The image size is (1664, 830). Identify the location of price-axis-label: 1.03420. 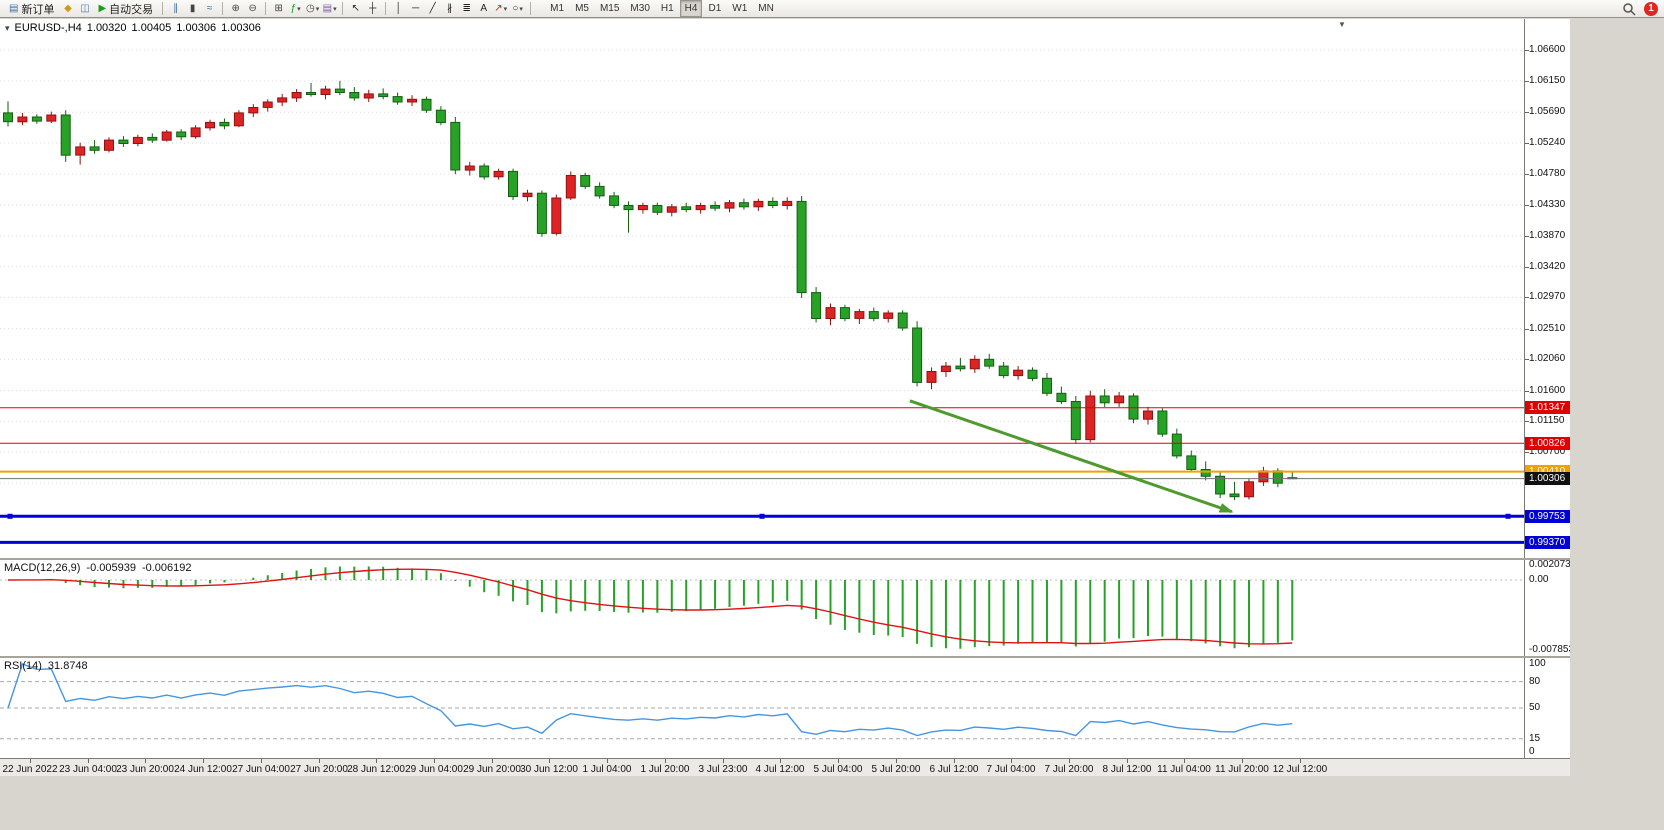
(1547, 266).